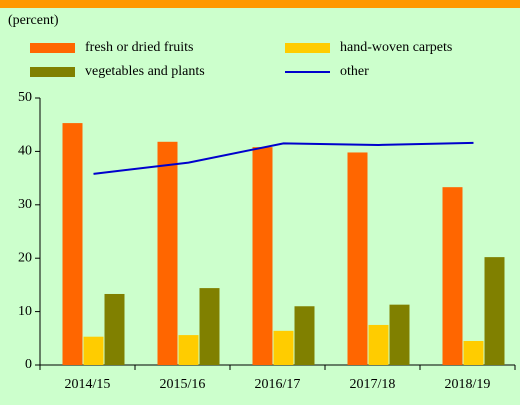 The image size is (520, 405). I want to click on y-tick-label: 50, so click(25, 97).